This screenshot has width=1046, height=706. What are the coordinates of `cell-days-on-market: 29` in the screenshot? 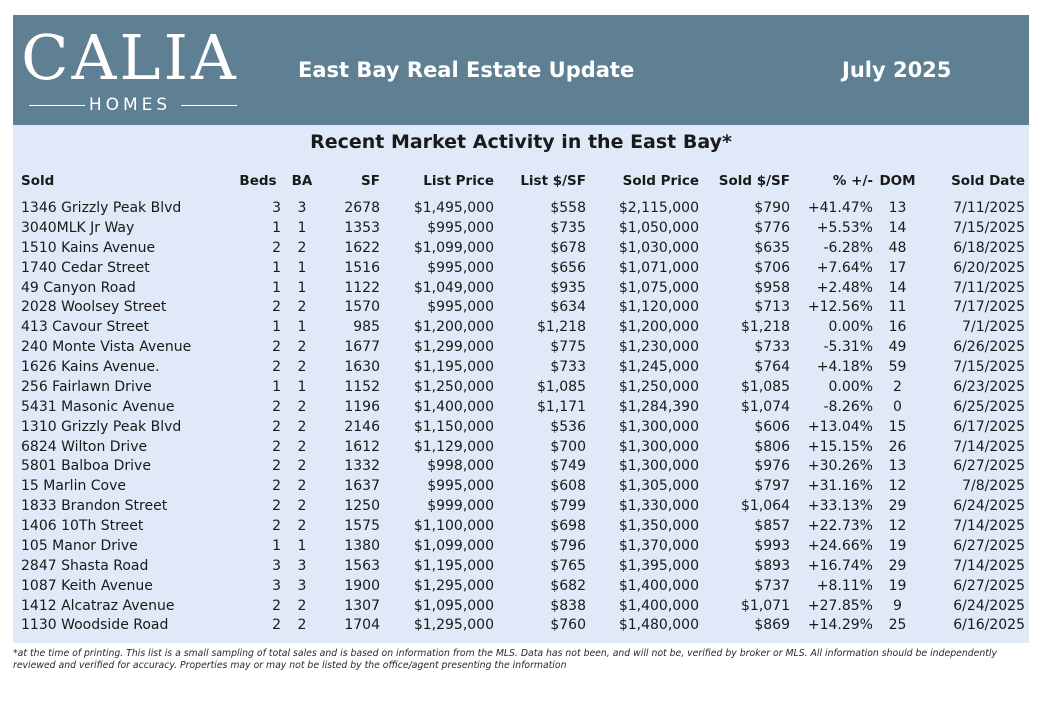 It's located at (897, 565).